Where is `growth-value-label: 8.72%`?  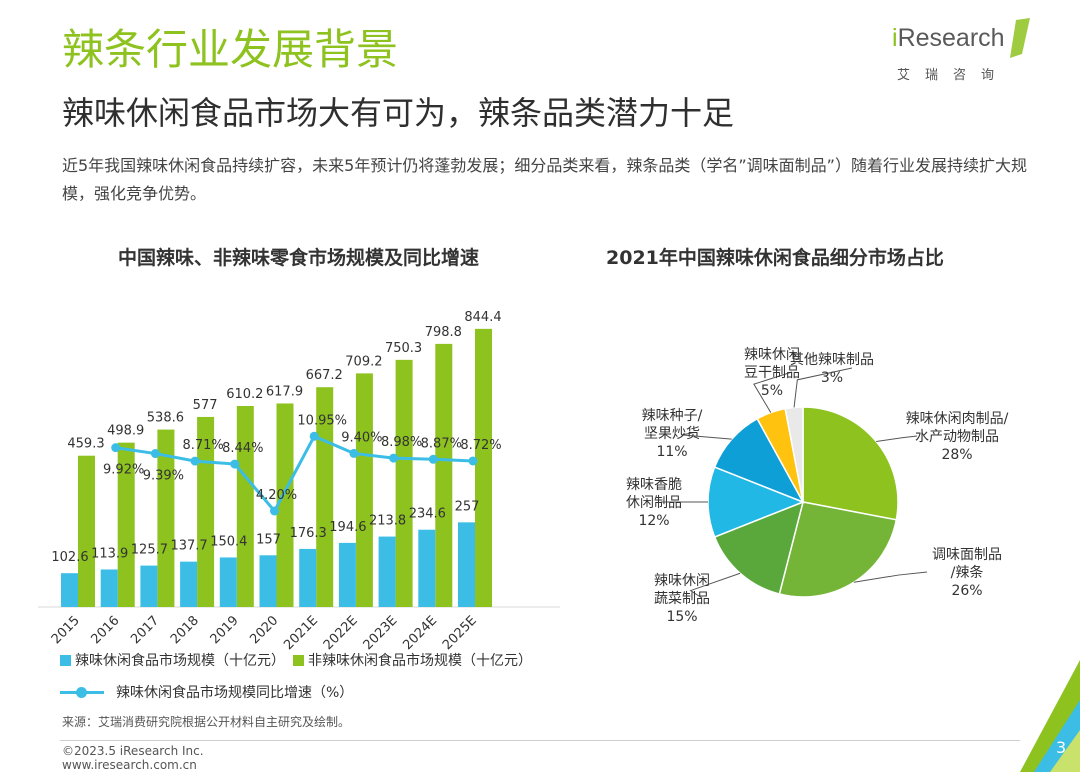
growth-value-label: 8.72% is located at coordinates (480, 445).